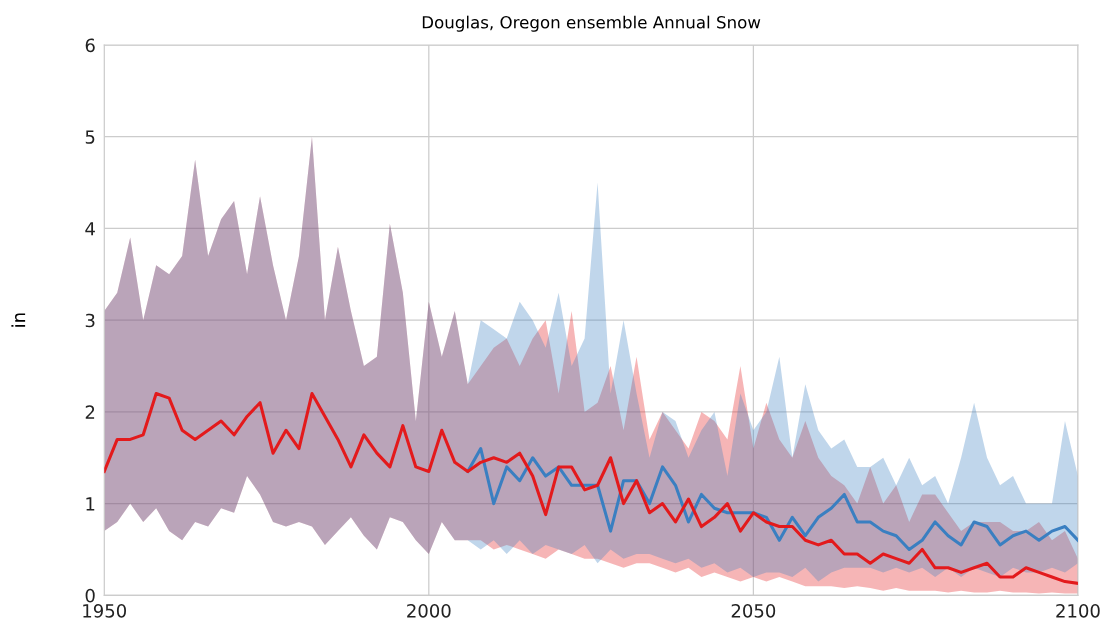 The image size is (1109, 634). What do you see at coordinates (1078, 610) in the screenshot?
I see `x-tick-label: 2100` at bounding box center [1078, 610].